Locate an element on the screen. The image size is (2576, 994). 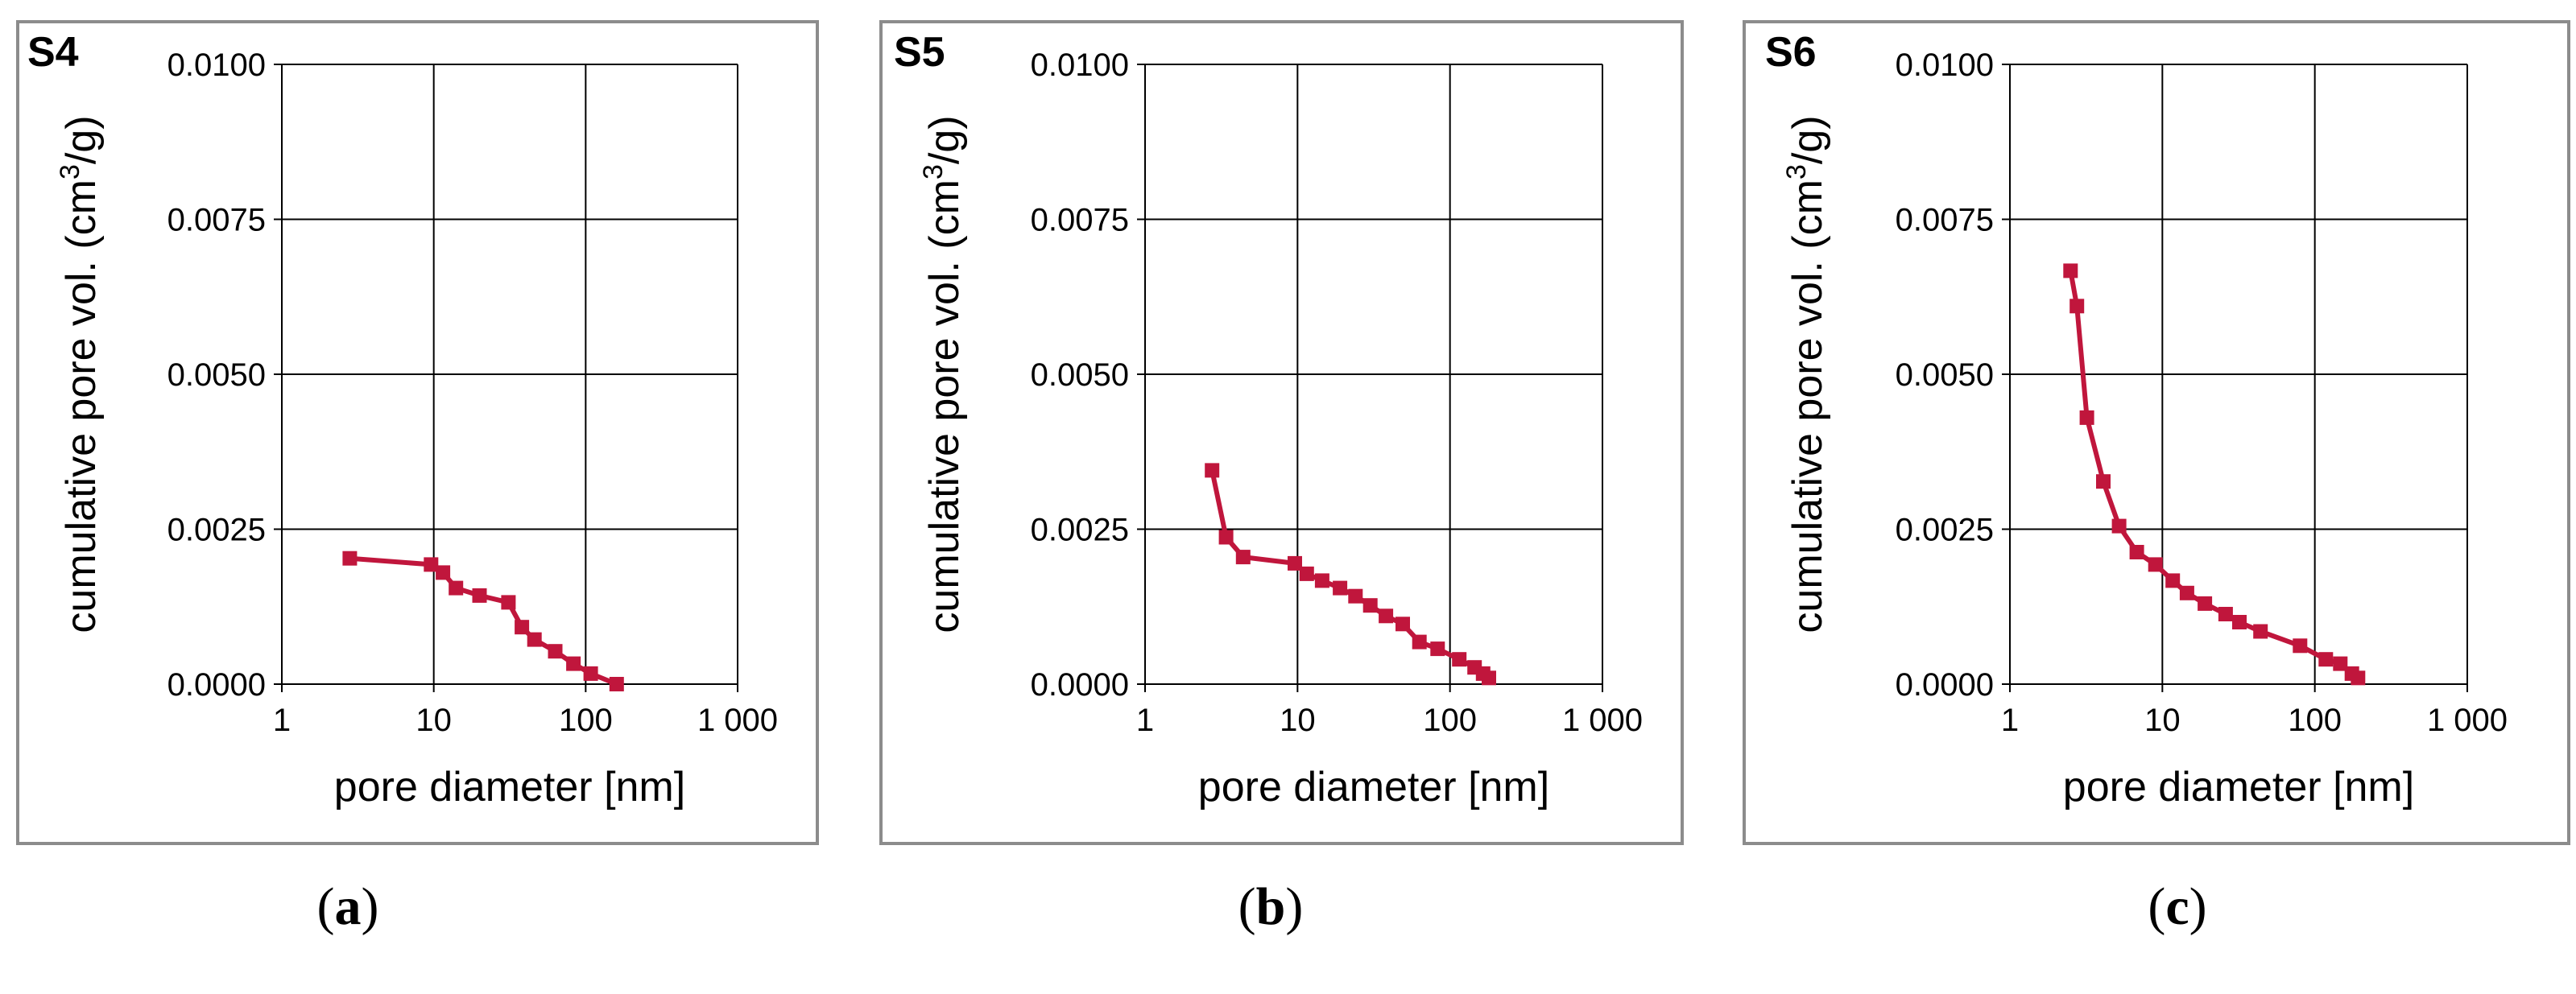
panel-label: S5 is located at coordinates (919, 52).